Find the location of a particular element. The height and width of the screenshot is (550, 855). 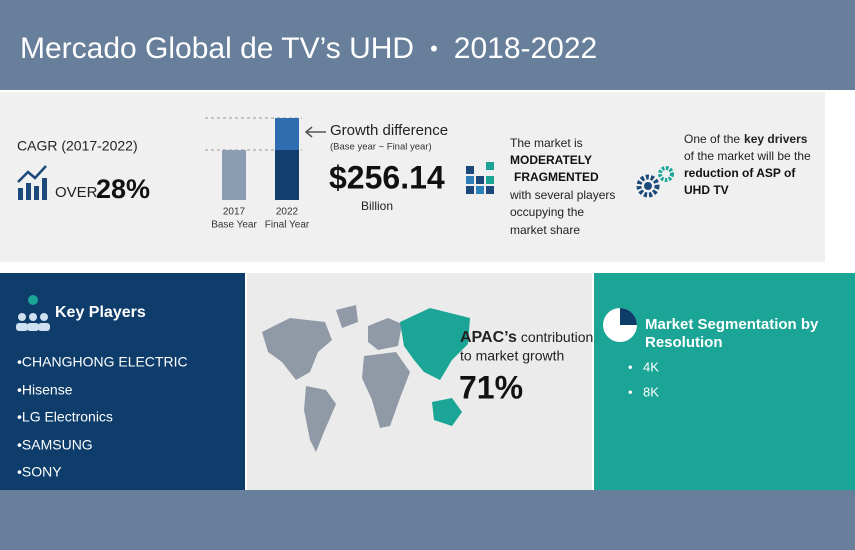

segmentation-panel is located at coordinates (724, 381).